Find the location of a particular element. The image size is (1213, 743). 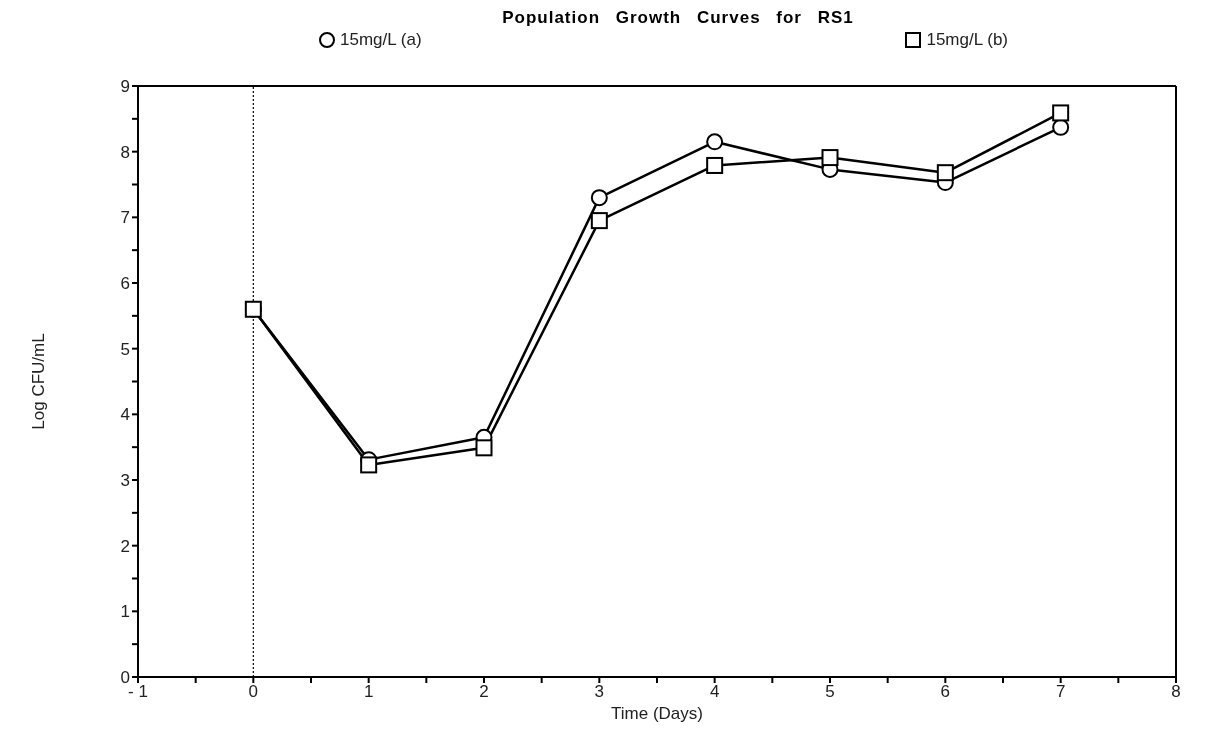

x-axis-title: Time (Days) is located at coordinates (657, 713).